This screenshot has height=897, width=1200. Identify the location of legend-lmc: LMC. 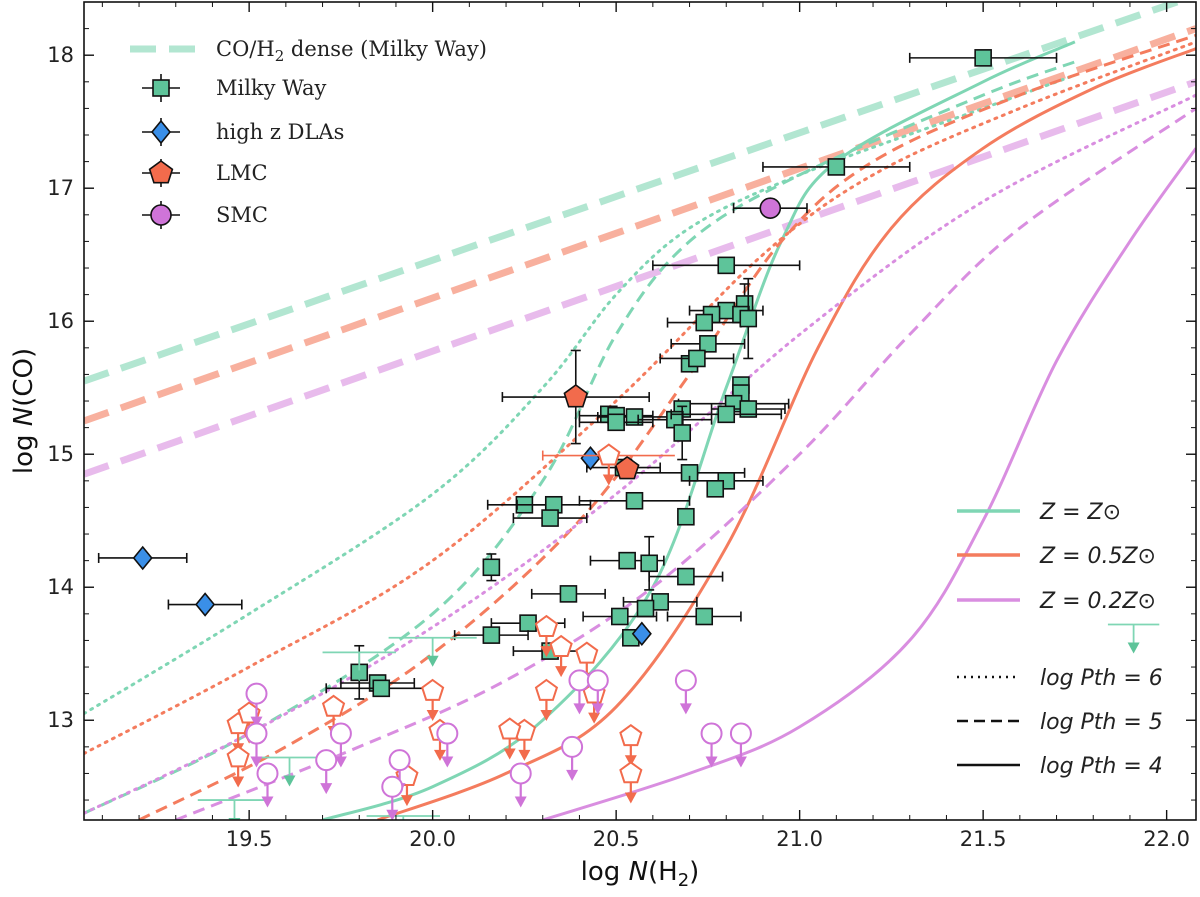
(205, 173).